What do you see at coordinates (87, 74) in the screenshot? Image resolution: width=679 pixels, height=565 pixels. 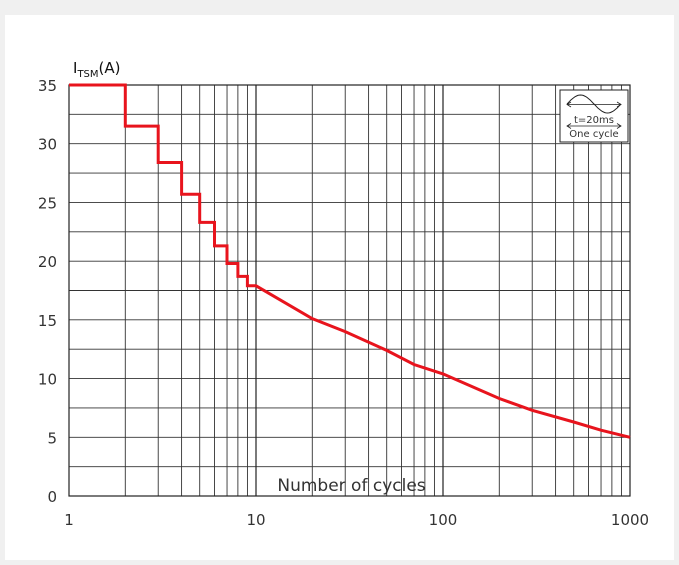 I see `y-axis-label-subscript: TSM` at bounding box center [87, 74].